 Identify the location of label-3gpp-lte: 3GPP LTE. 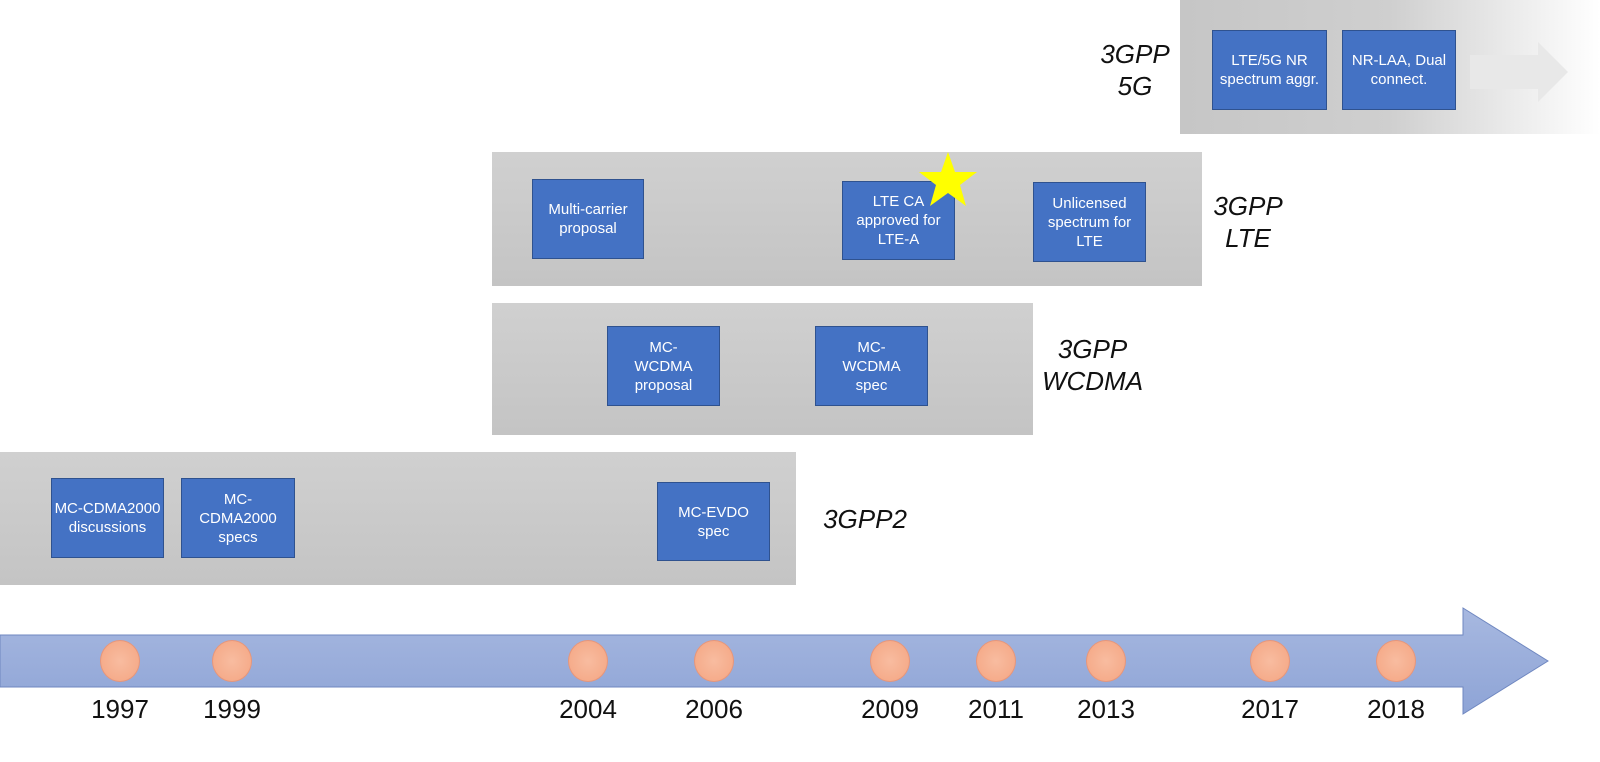
(1248, 222).